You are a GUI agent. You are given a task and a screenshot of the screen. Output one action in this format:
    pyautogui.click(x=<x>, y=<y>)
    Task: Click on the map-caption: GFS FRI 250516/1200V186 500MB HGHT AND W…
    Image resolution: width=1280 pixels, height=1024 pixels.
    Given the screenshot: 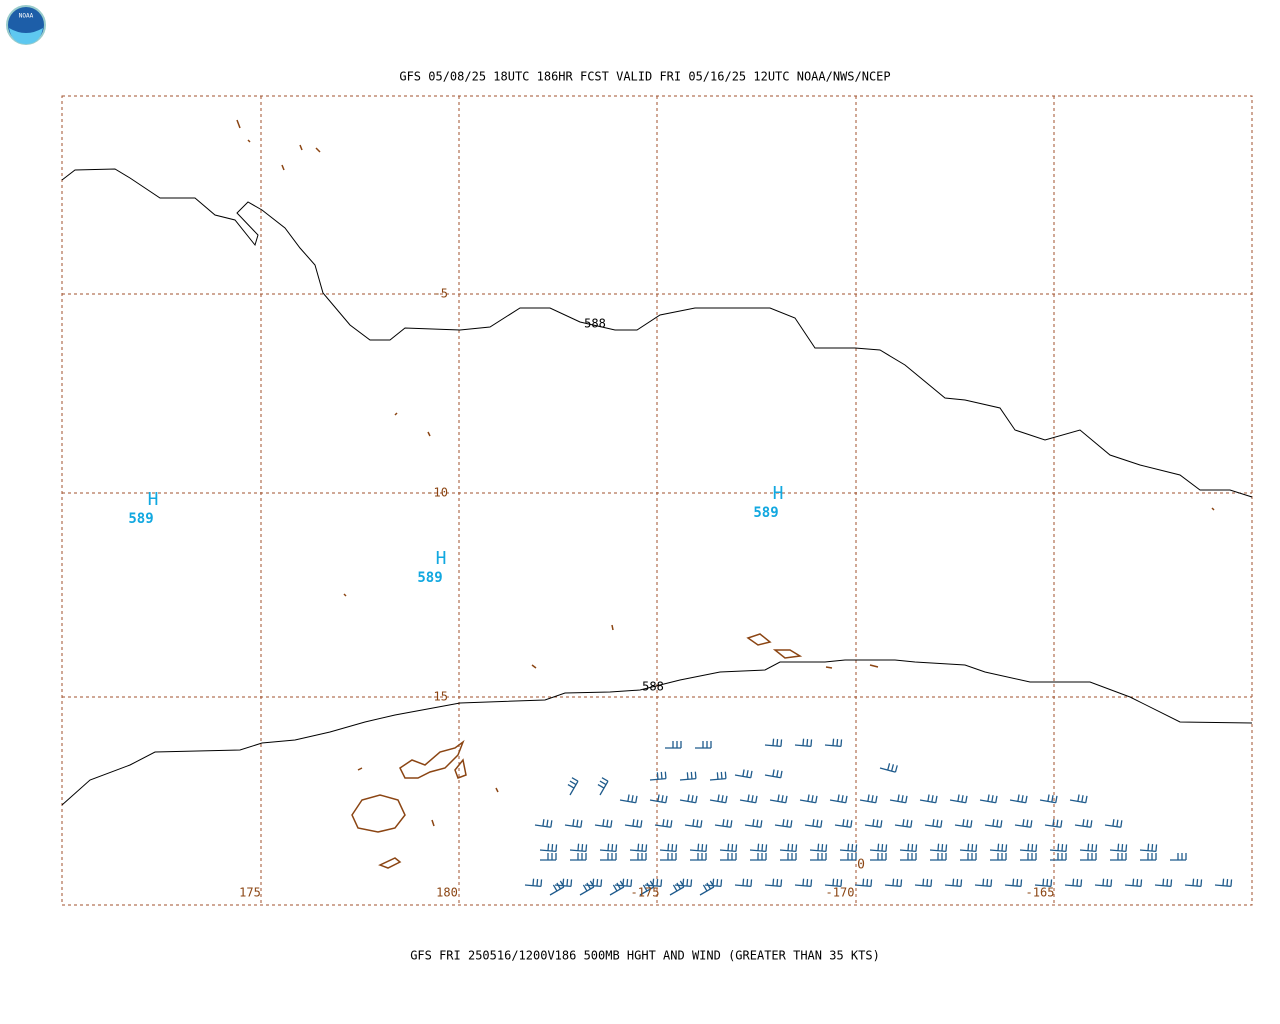 What is the action you would take?
    pyautogui.click(x=645, y=956)
    